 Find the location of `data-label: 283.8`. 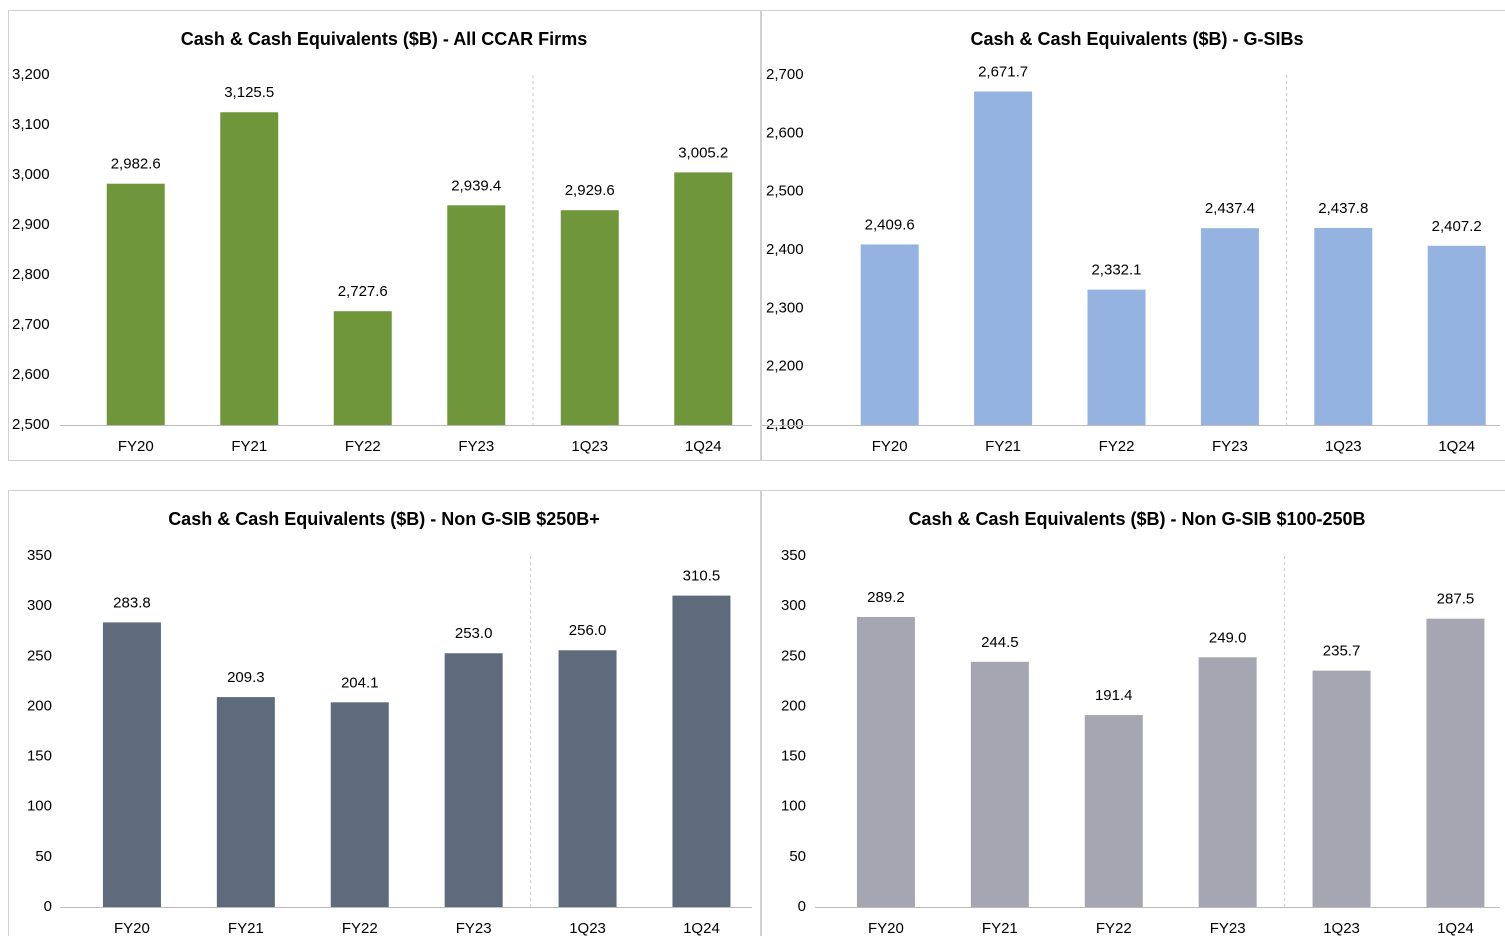

data-label: 283.8 is located at coordinates (132, 602).